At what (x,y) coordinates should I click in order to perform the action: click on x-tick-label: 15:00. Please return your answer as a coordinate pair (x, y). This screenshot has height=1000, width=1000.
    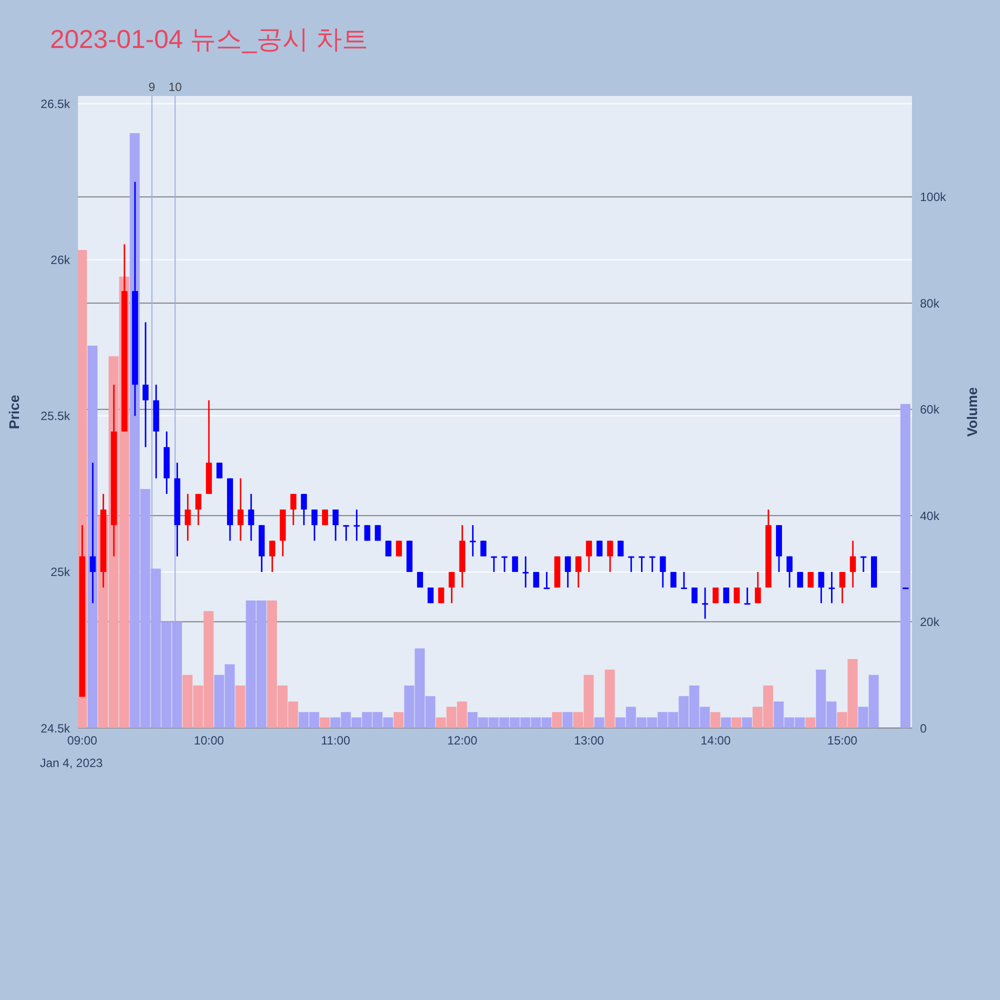
    Looking at the image, I should click on (842, 741).